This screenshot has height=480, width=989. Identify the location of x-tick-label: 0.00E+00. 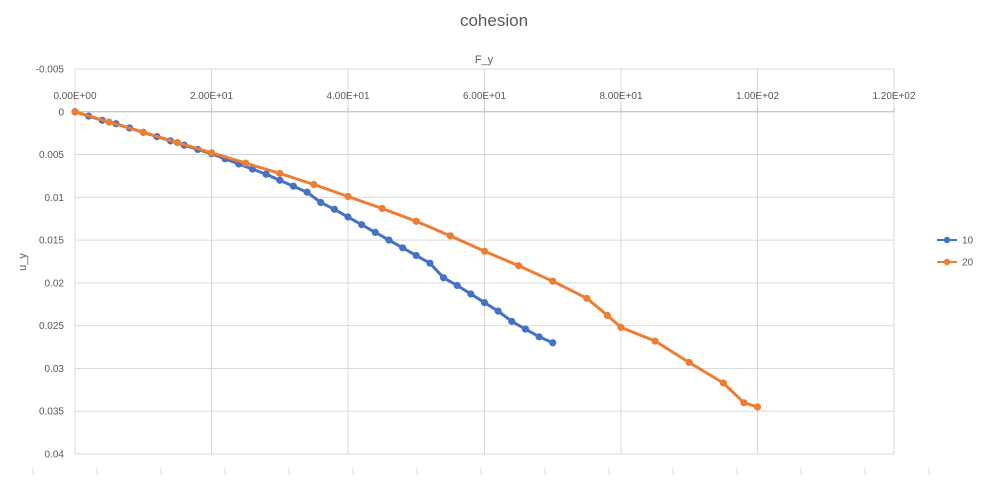
(75, 96).